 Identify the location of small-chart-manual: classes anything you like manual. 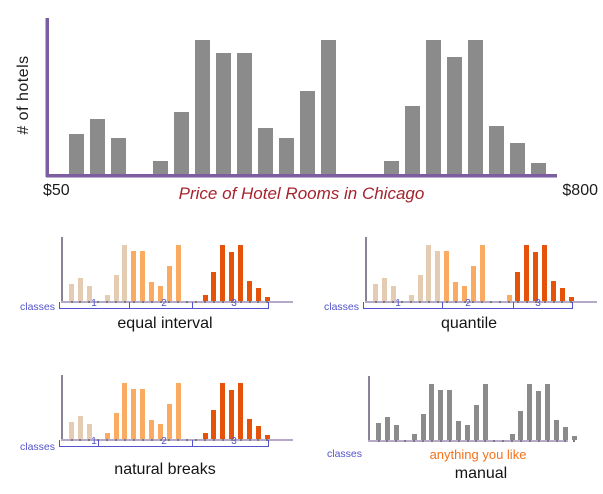
(465, 432).